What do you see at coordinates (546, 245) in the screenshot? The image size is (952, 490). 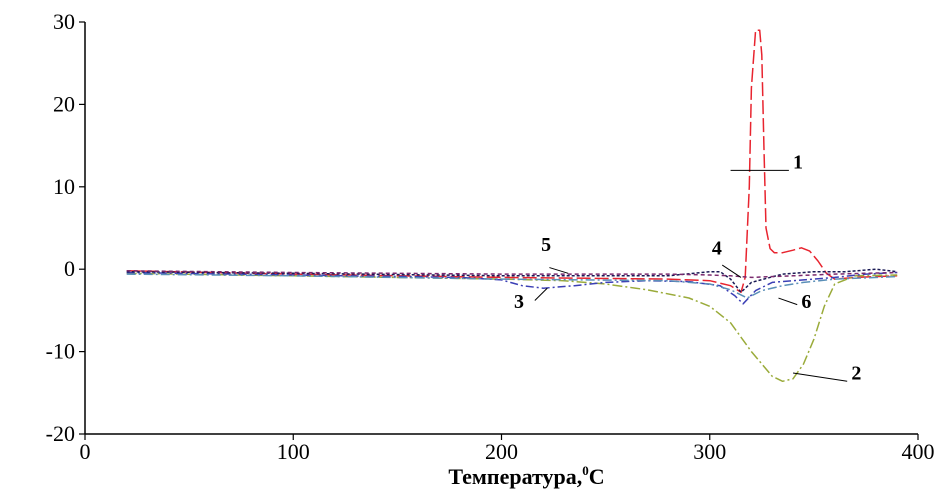 I see `series-label-5: 5` at bounding box center [546, 245].